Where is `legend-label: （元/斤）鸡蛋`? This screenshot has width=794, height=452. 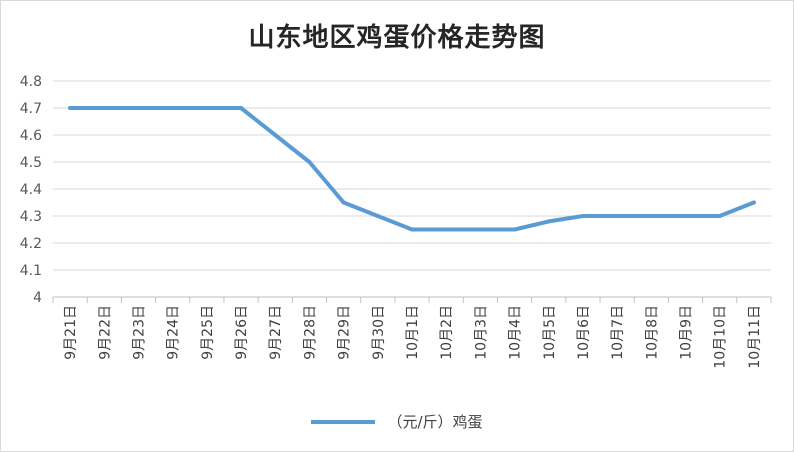 legend-label: （元/斤）鸡蛋 is located at coordinates (435, 422).